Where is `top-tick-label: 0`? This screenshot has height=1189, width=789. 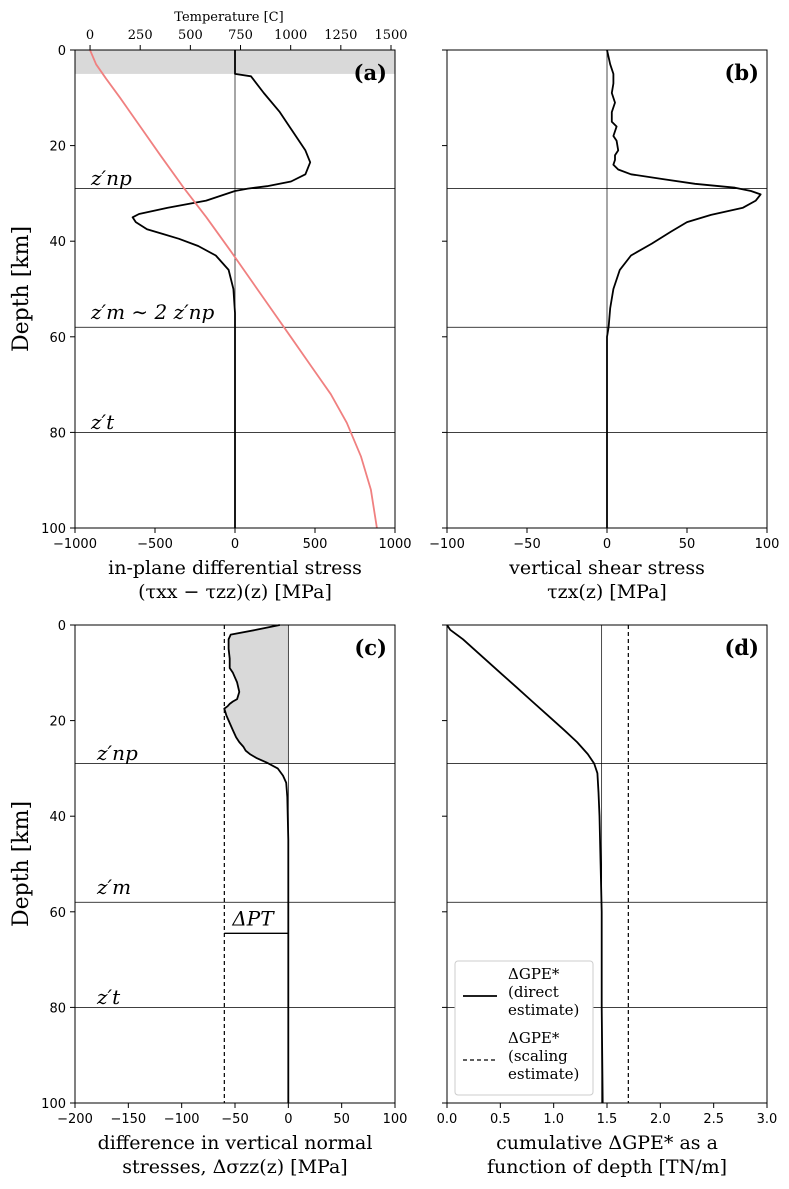
top-tick-label: 0 is located at coordinates (90, 35).